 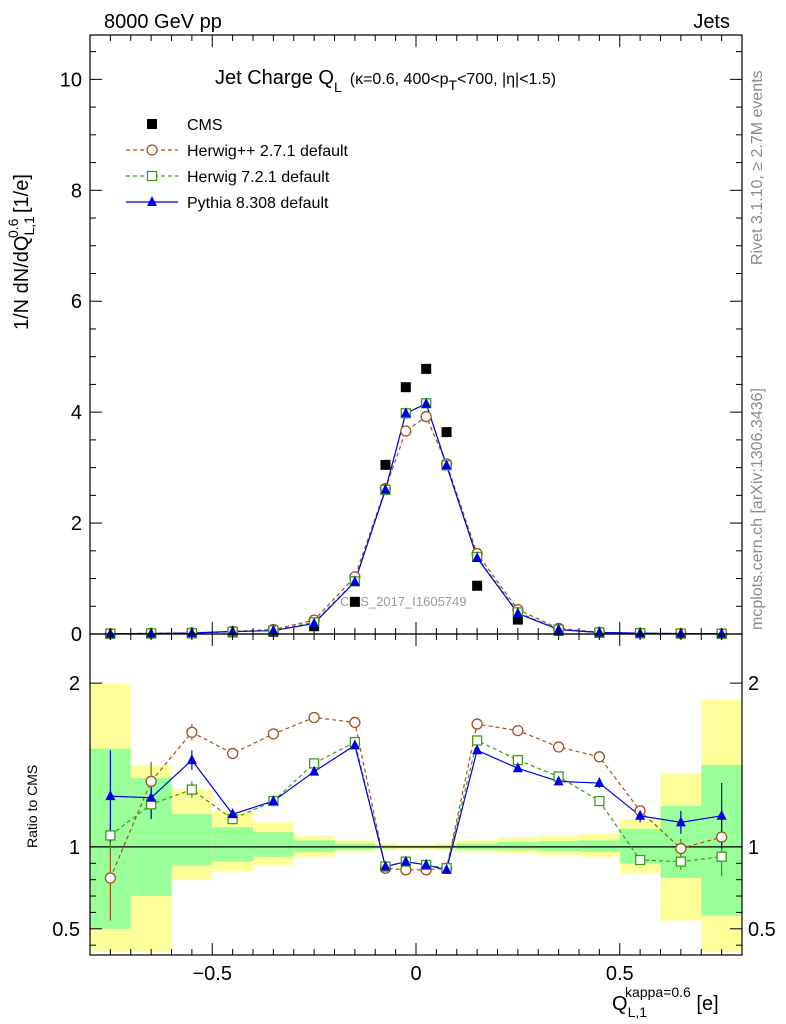 What do you see at coordinates (152, 124) in the screenshot?
I see `legend-marker-cms` at bounding box center [152, 124].